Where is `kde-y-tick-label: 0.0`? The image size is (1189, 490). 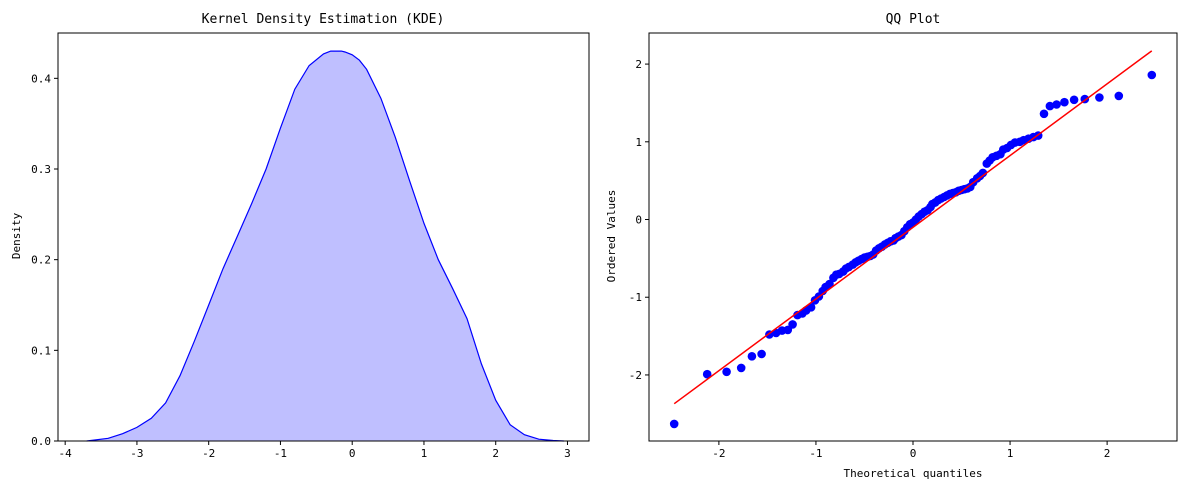
kde-y-tick-label: 0.0 is located at coordinates (41, 441).